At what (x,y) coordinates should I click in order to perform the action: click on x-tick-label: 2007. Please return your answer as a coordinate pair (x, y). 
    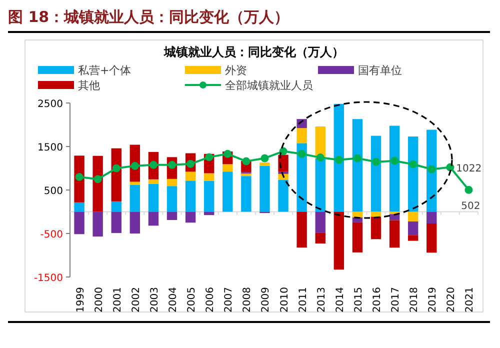
    Looking at the image, I should click on (229, 299).